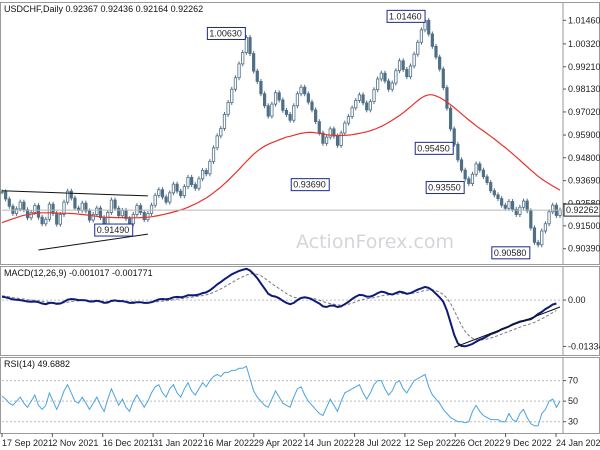  Describe the element at coordinates (581, 210) in the screenshot. I see `current-price-box` at that location.